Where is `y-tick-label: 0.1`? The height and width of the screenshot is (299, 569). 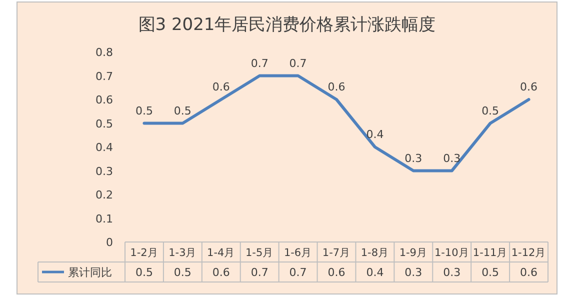
y-tick-label: 0.1 is located at coordinates (104, 219).